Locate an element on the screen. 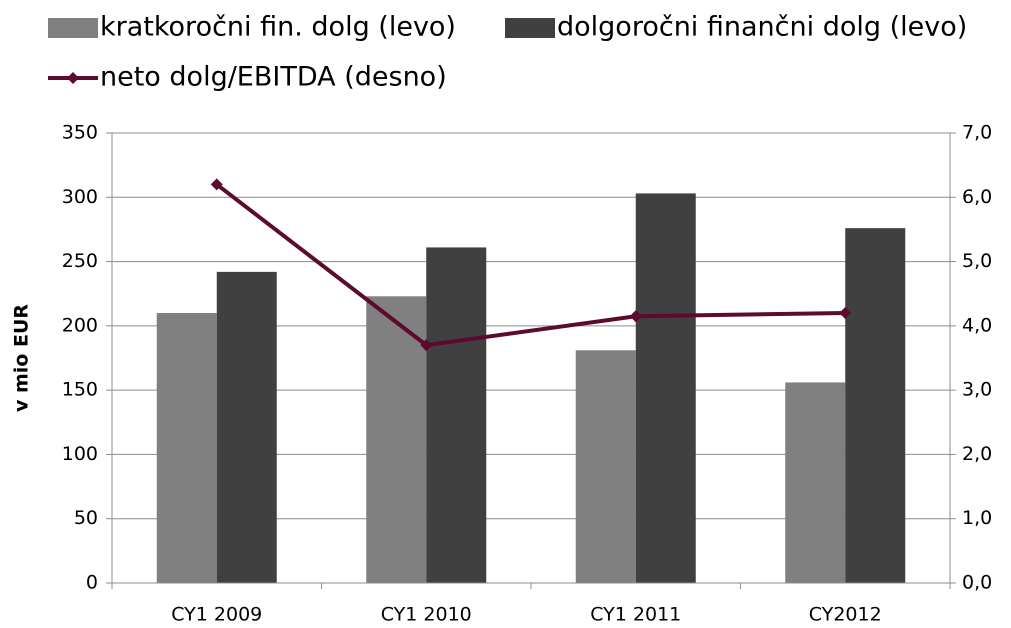 This screenshot has width=1011, height=628. y-tick-label: 350 is located at coordinates (80, 133).